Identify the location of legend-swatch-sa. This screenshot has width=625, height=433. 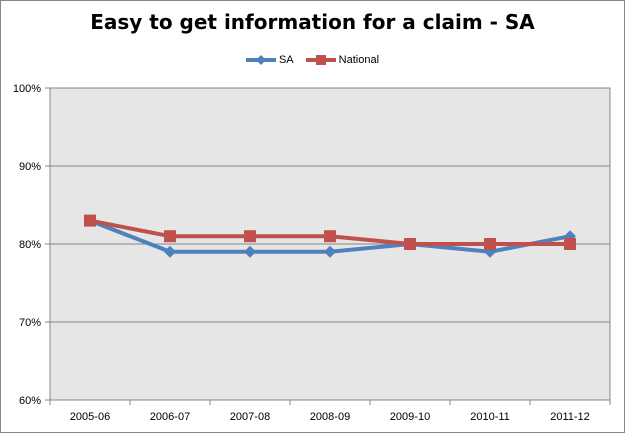
(260, 60).